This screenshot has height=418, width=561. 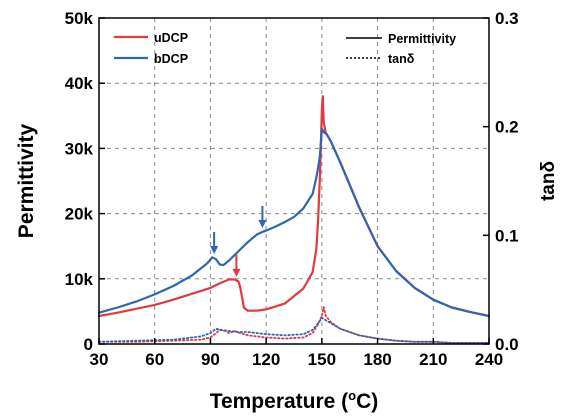 What do you see at coordinates (279, 401) in the screenshot?
I see `x-axis-title-main: Temperature (` at bounding box center [279, 401].